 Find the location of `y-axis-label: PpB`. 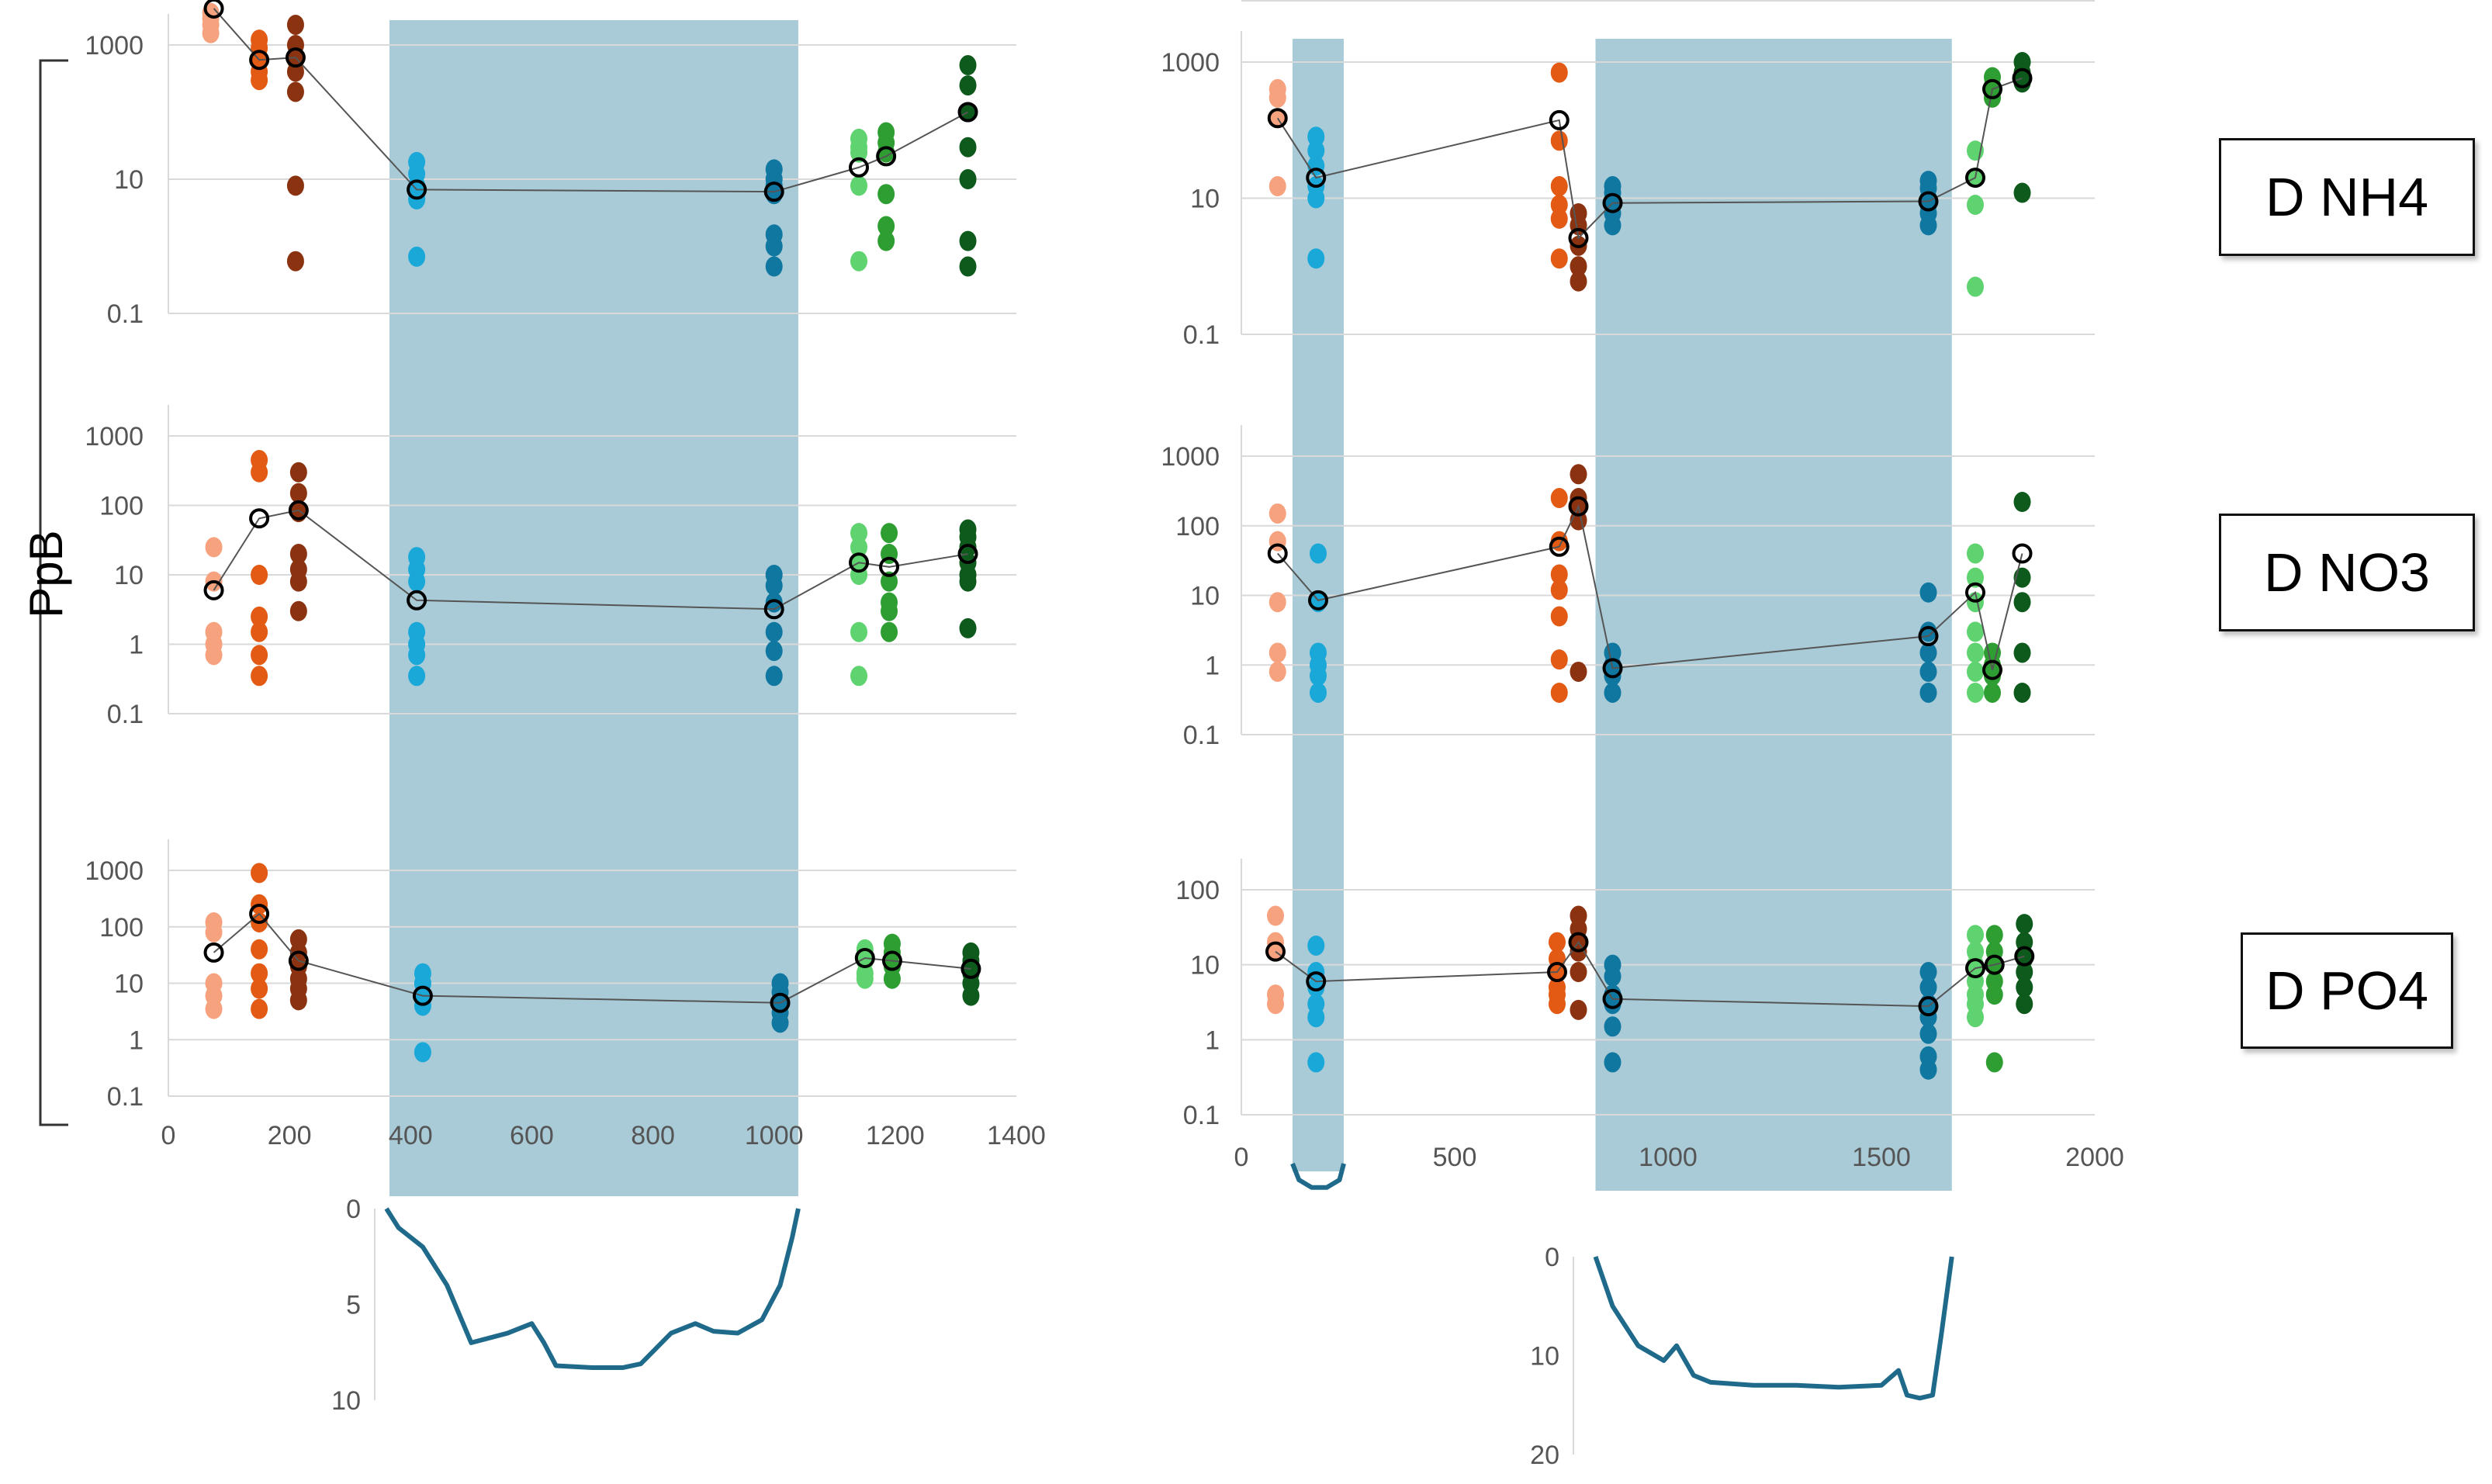

y-axis-label: PpB is located at coordinates (46, 573).